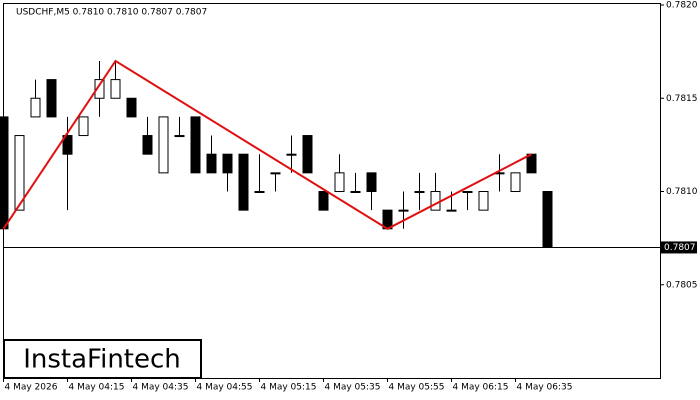 This screenshot has width=700, height=400. Describe the element at coordinates (545, 388) in the screenshot. I see `x-tick-label: 4 May 06:35` at that location.